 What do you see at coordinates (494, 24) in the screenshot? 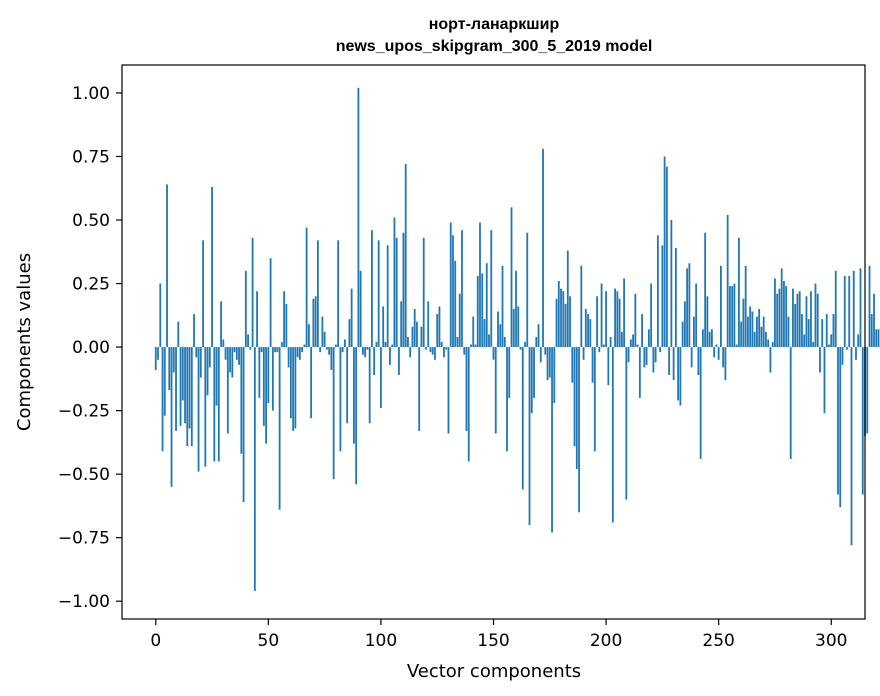
I see `chart-title-line1: норт-ланаркшир` at bounding box center [494, 24].